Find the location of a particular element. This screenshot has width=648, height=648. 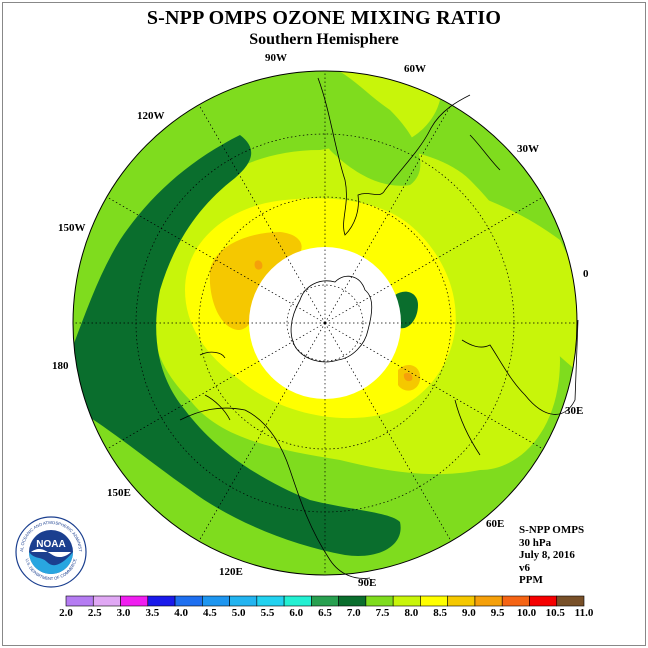

logo-wordmark: NOAA is located at coordinates (50, 544).